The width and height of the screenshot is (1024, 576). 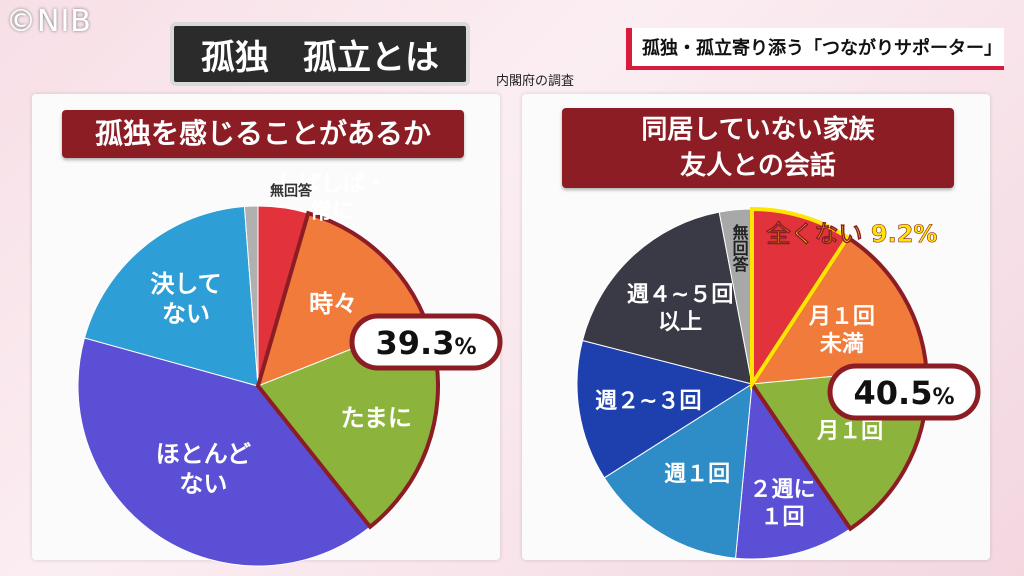 I want to click on chart-title-right-line-1: 友人との会話, so click(x=758, y=166).